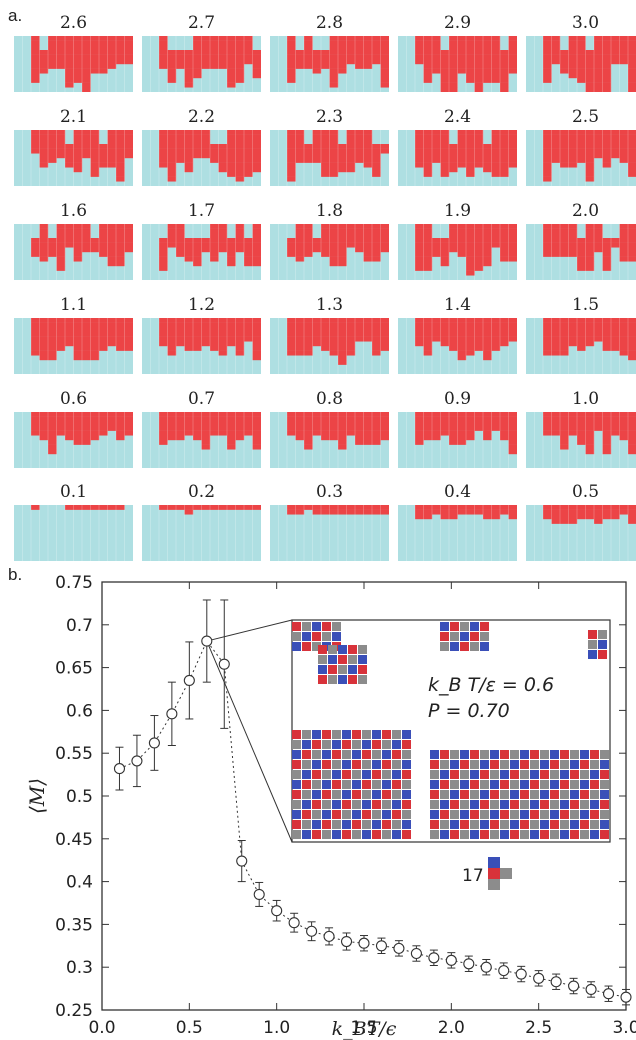 The width and height of the screenshot is (636, 1040). What do you see at coordinates (626, 997) in the screenshot?
I see `data-point` at bounding box center [626, 997].